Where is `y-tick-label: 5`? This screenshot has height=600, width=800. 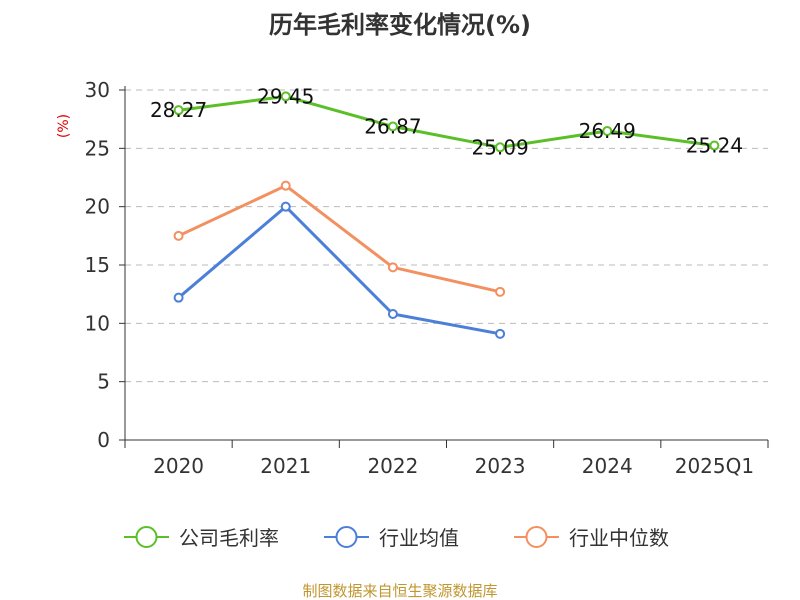
y-tick-label: 5 is located at coordinates (103, 382).